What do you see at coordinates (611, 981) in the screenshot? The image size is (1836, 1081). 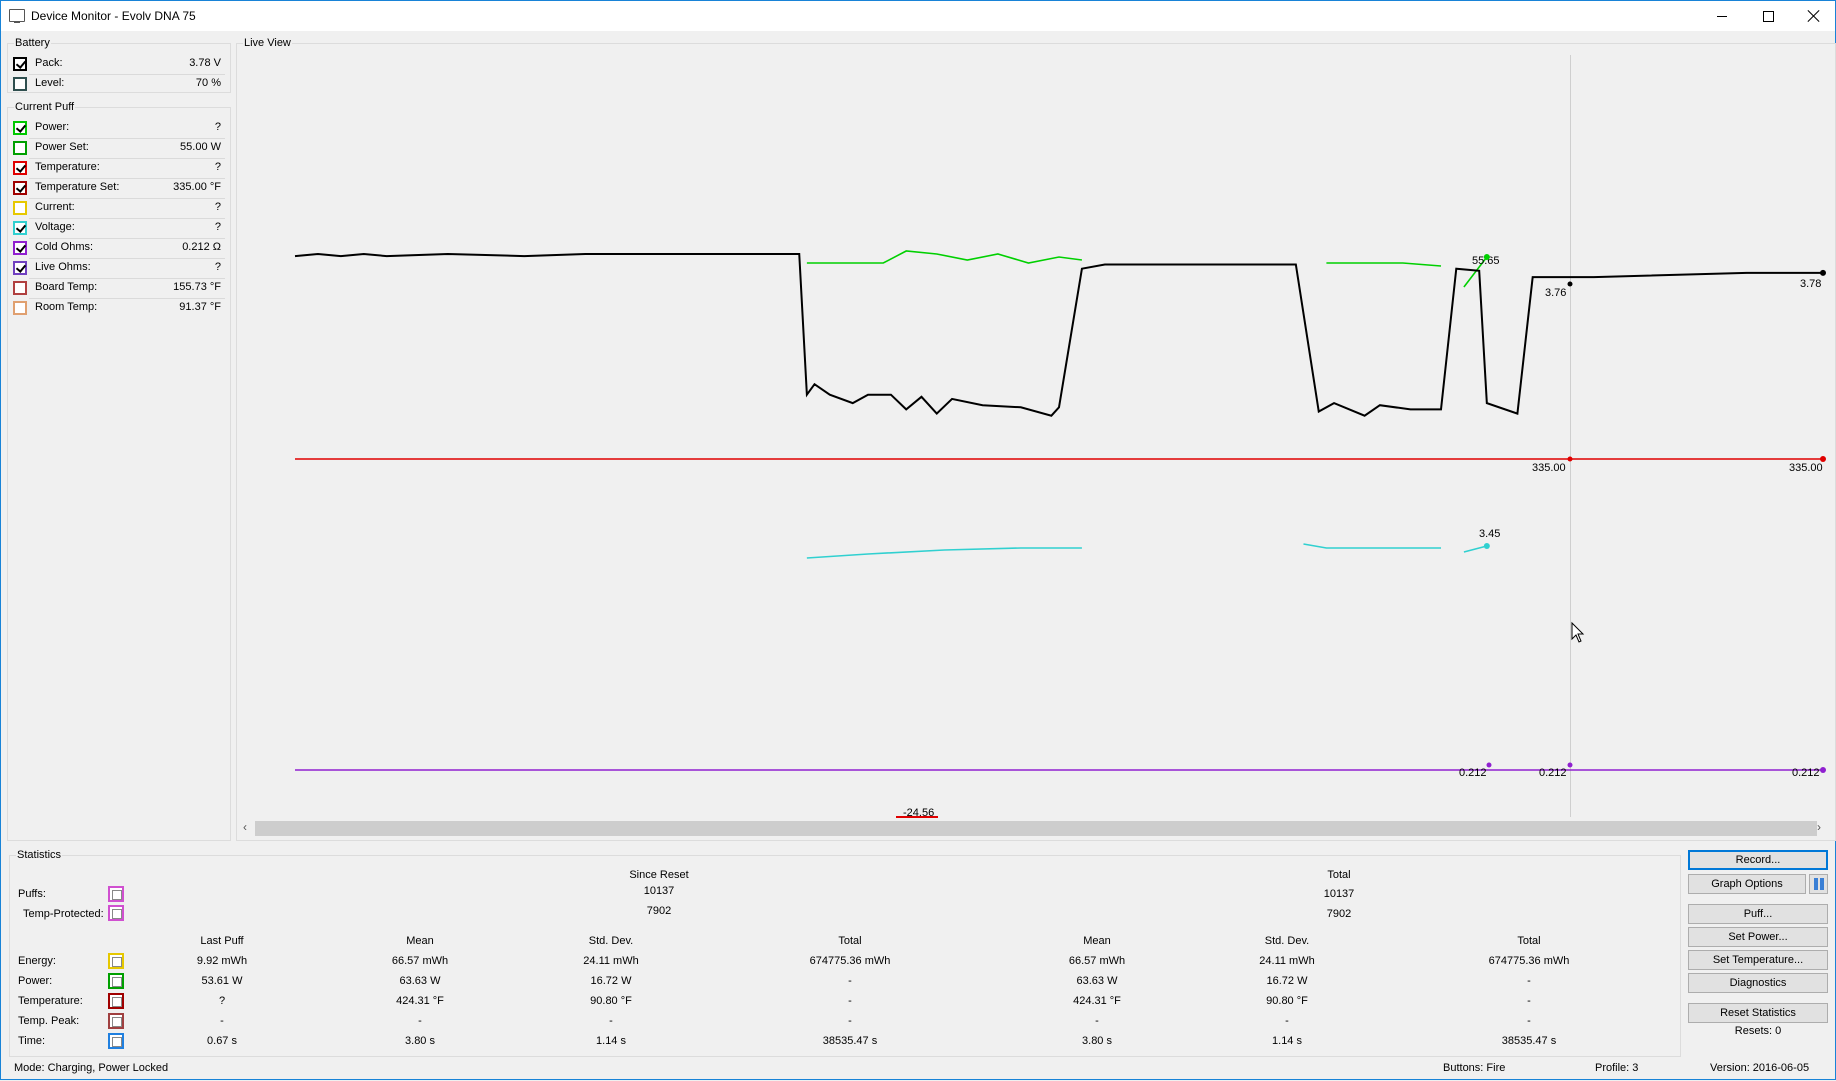 I see `stats-cell: 16.72 W` at bounding box center [611, 981].